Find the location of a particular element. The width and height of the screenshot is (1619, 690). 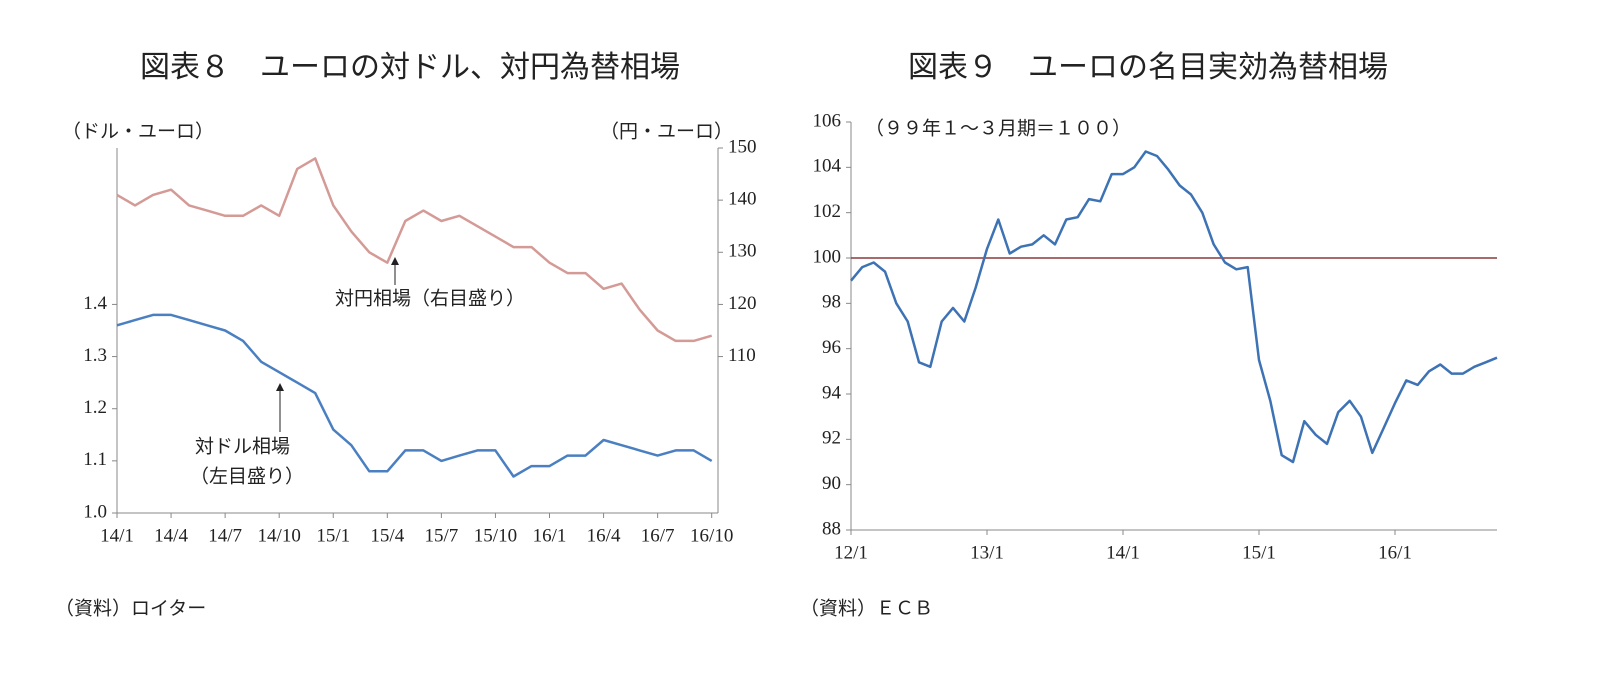

y-tick-label: 92 is located at coordinates (831, 438).